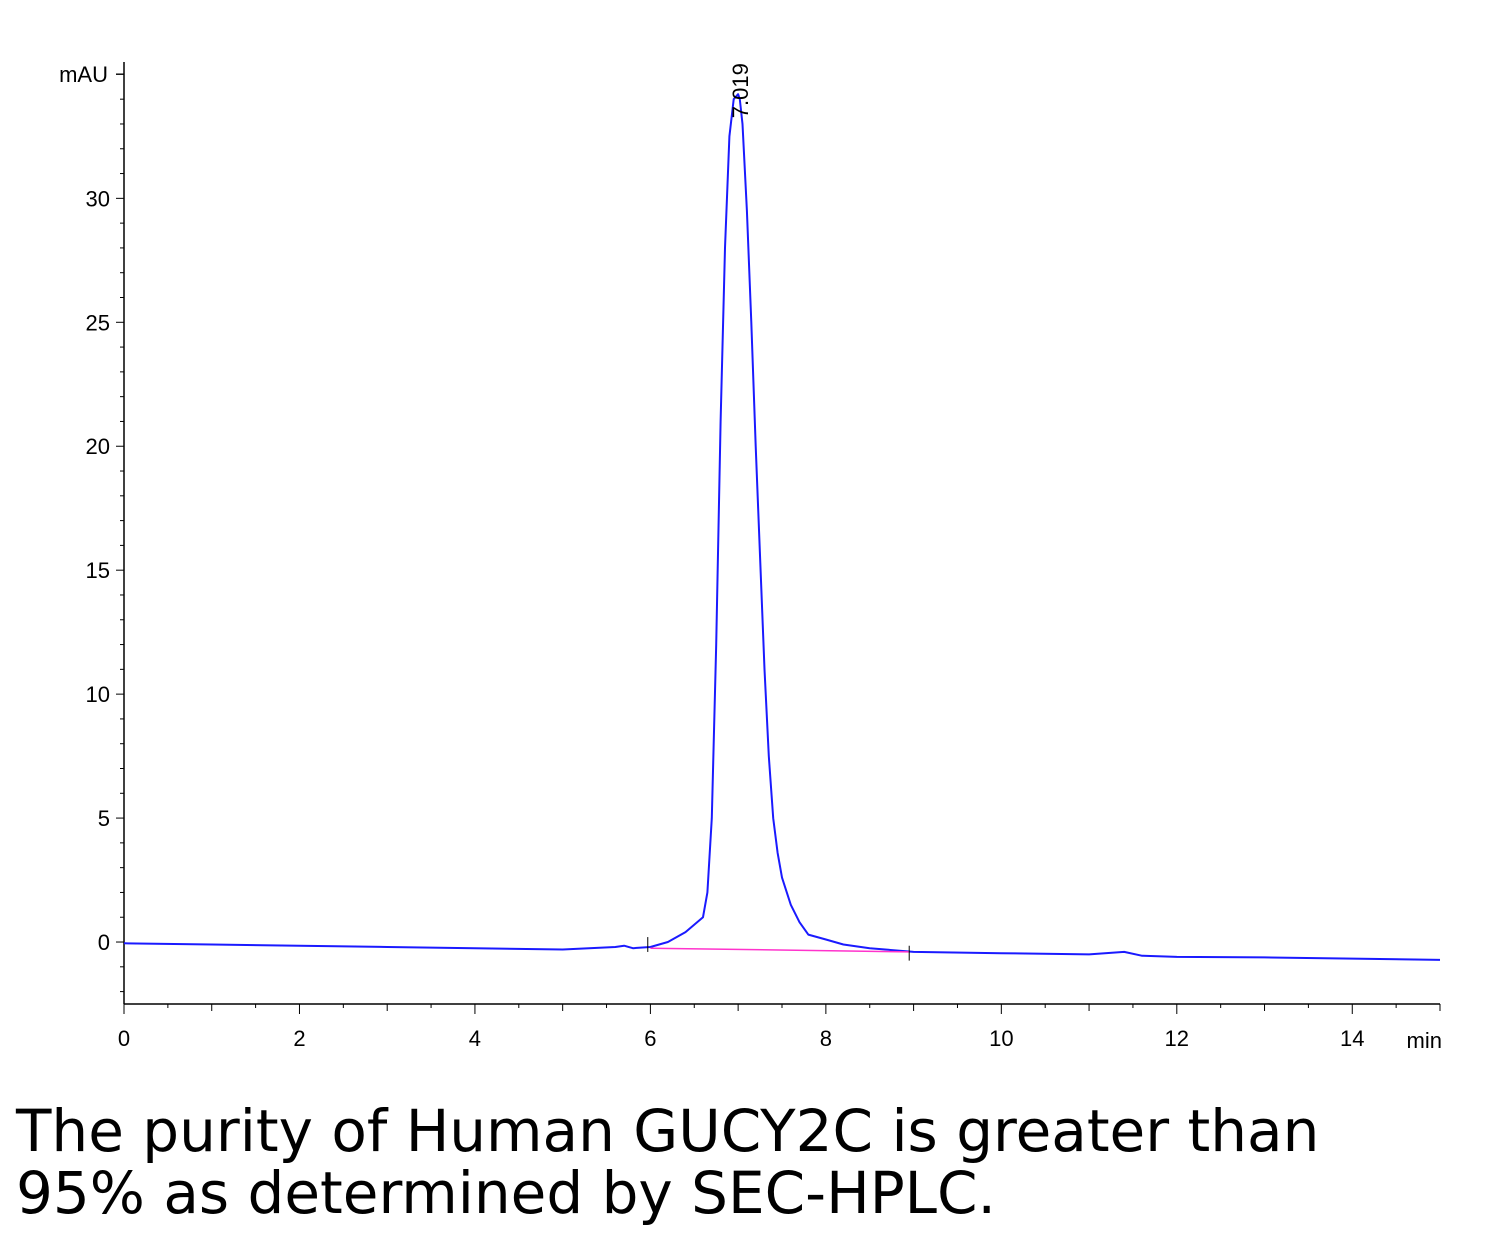 This screenshot has height=1252, width=1500. What do you see at coordinates (83, 74) in the screenshot?
I see `y-axis-label: mAU` at bounding box center [83, 74].